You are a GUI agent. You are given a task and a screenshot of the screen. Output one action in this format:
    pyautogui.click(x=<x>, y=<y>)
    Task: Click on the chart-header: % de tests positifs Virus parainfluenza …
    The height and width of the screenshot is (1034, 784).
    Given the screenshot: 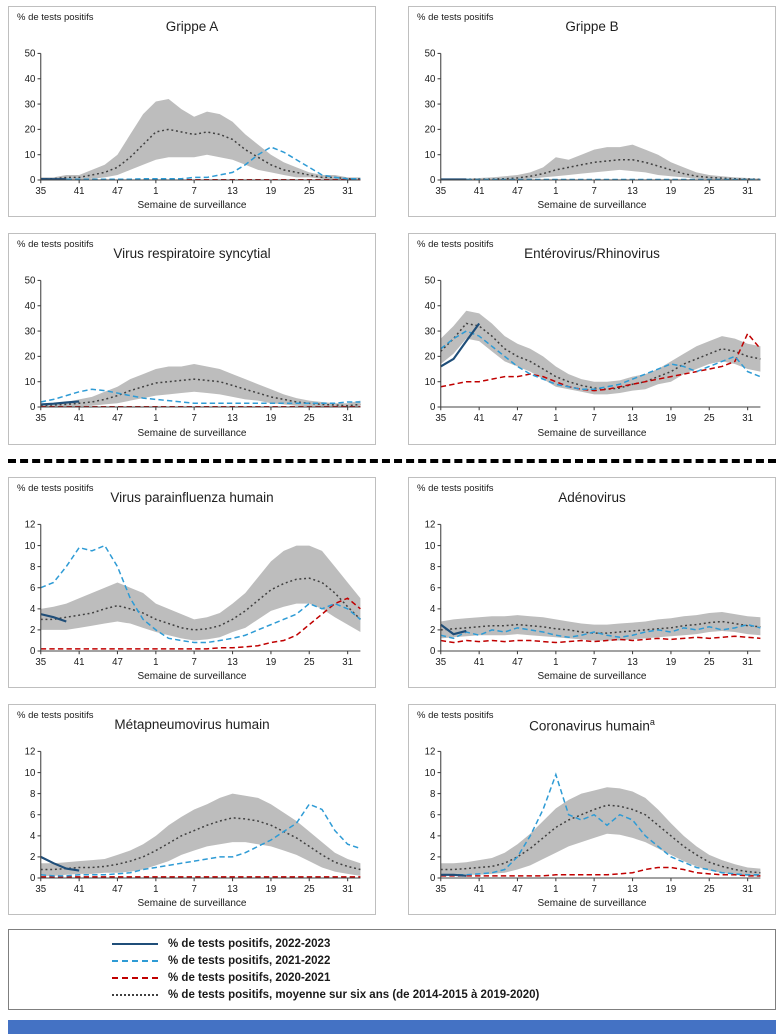 What is the action you would take?
    pyautogui.click(x=192, y=500)
    